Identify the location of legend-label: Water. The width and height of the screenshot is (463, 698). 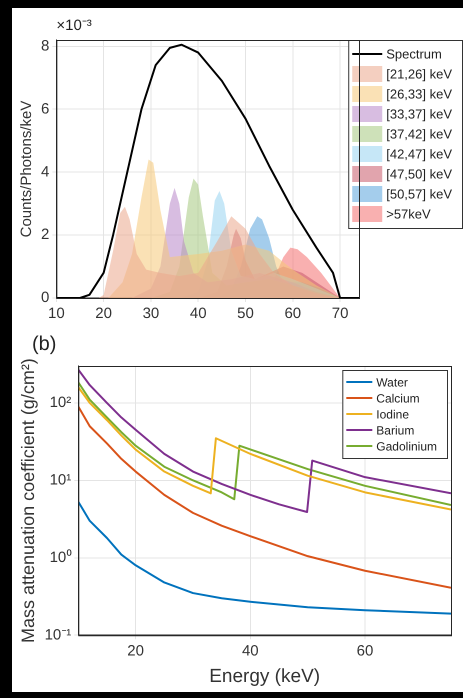
(392, 382).